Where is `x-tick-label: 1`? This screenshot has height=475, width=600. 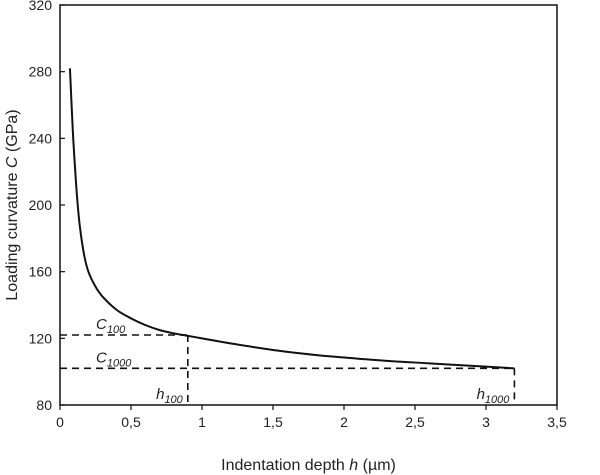 x-tick-label: 1 is located at coordinates (202, 422).